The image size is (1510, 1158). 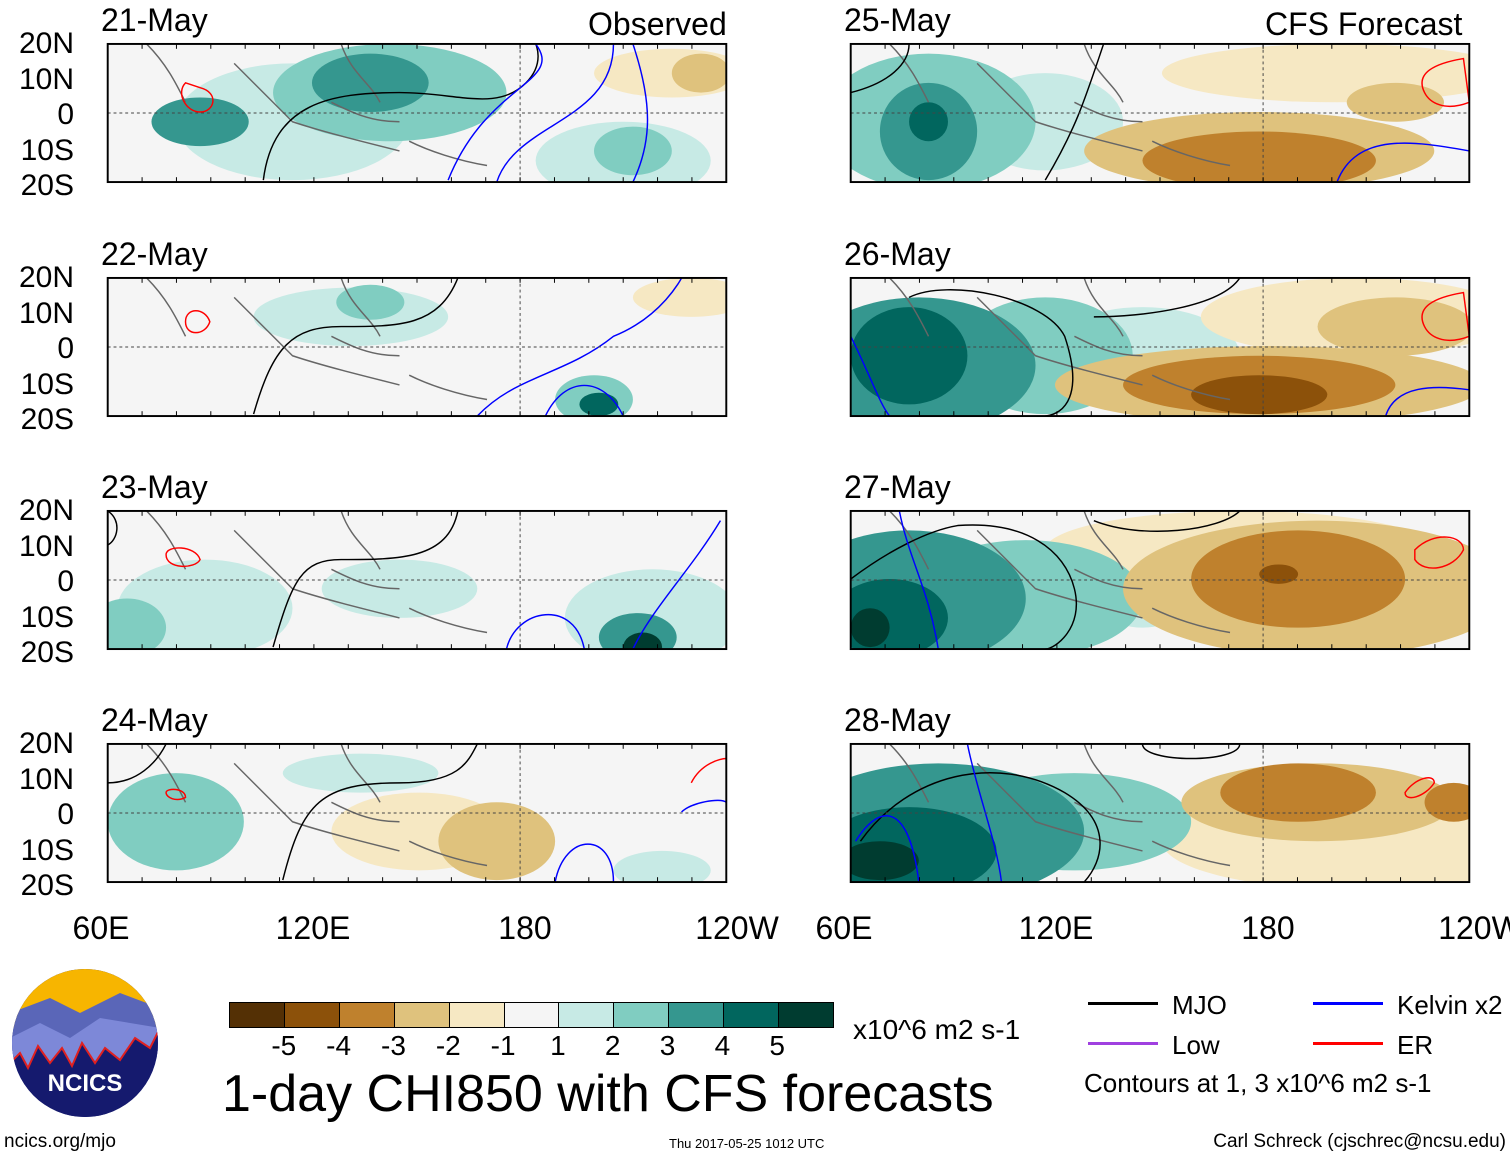 What do you see at coordinates (608, 1094) in the screenshot?
I see `figure-title: 1-day CHI850 with CFS forecasts` at bounding box center [608, 1094].